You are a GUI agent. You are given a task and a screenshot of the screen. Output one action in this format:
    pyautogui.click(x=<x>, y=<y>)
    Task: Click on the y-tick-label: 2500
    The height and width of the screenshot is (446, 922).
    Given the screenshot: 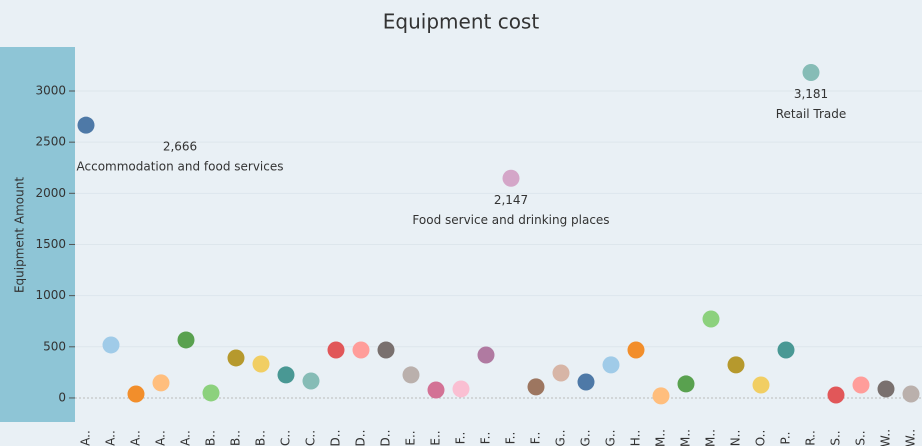 What is the action you would take?
    pyautogui.click(x=50, y=142)
    